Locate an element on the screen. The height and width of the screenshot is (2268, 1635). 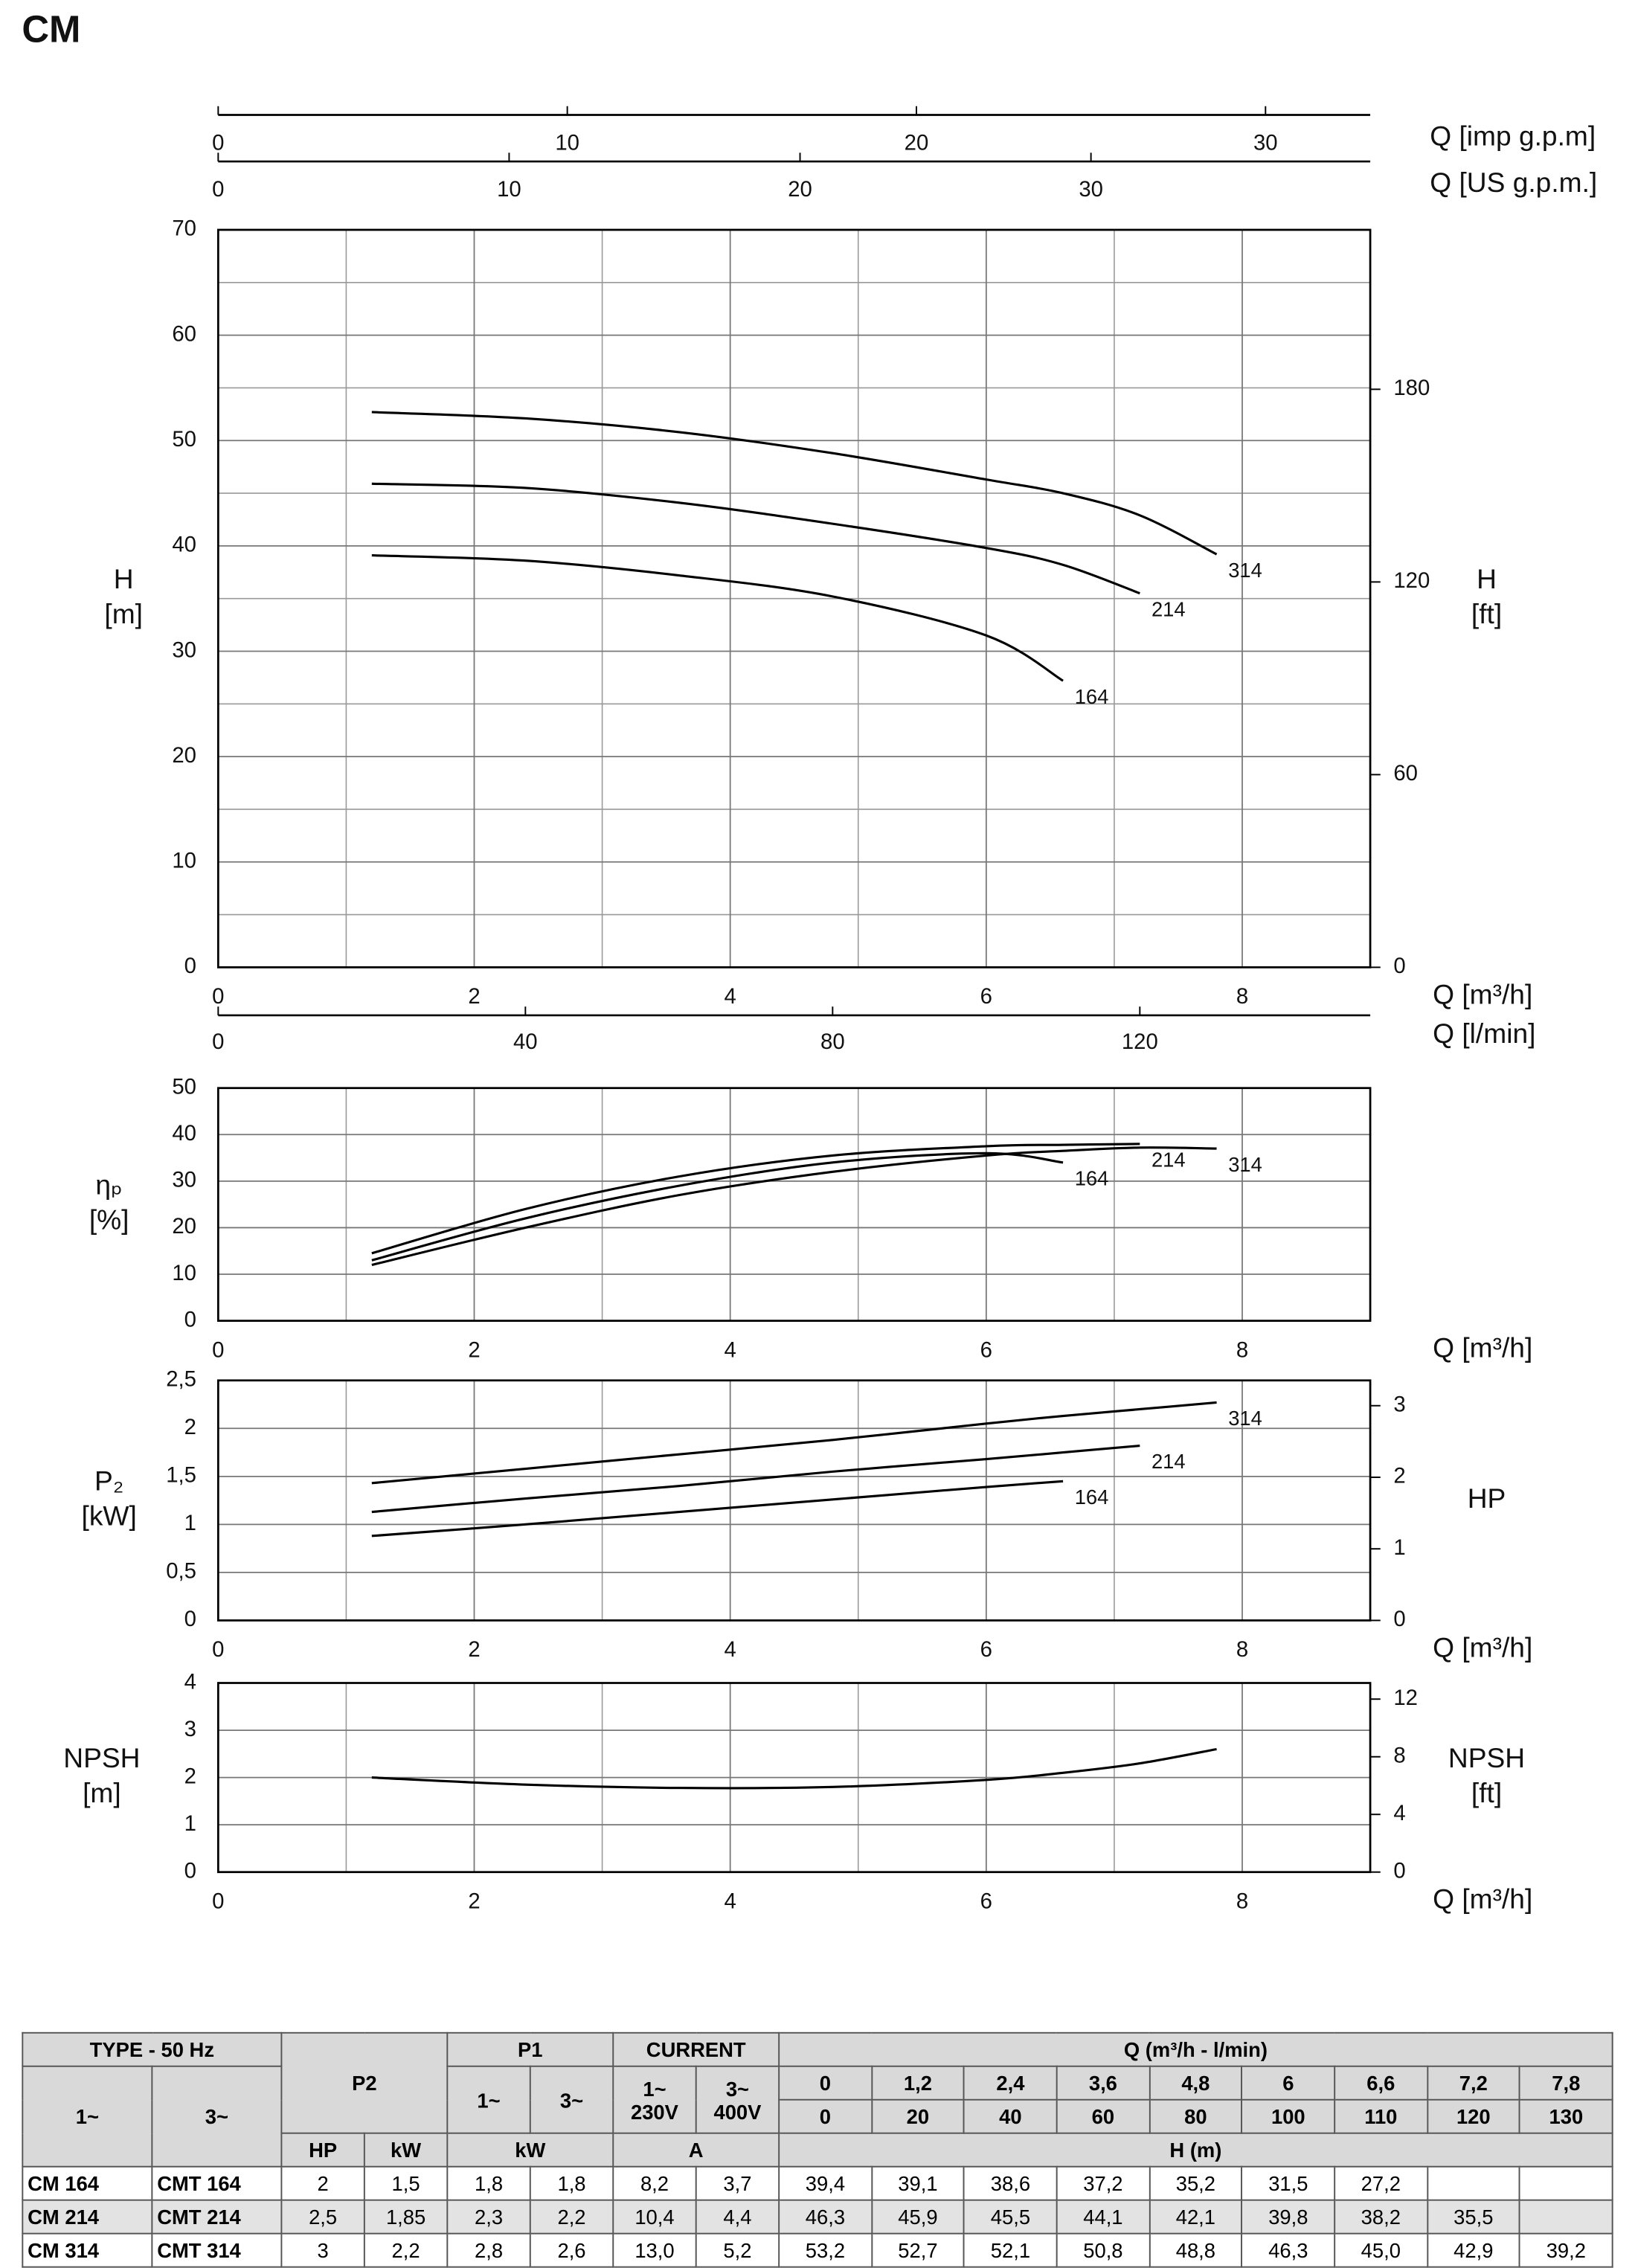
table-cell: 2,4 is located at coordinates (1010, 2083).